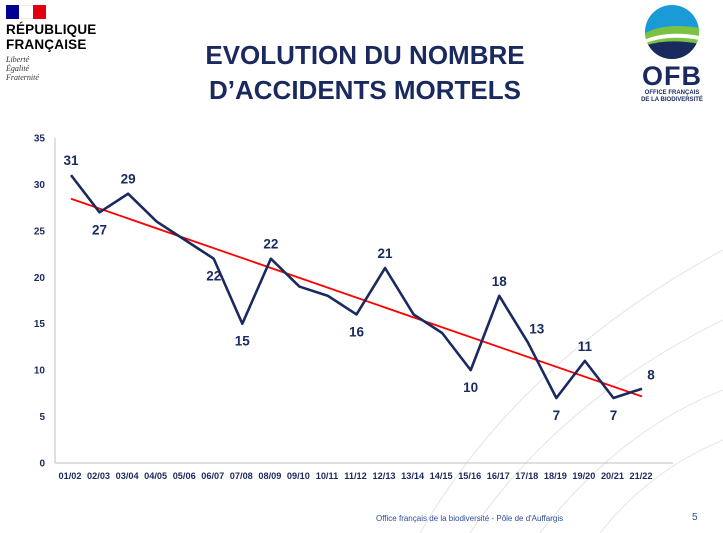 The width and height of the screenshot is (723, 533). I want to click on ofb-subtitle-2: DE LA BIODIVERSITÉ, so click(672, 100).